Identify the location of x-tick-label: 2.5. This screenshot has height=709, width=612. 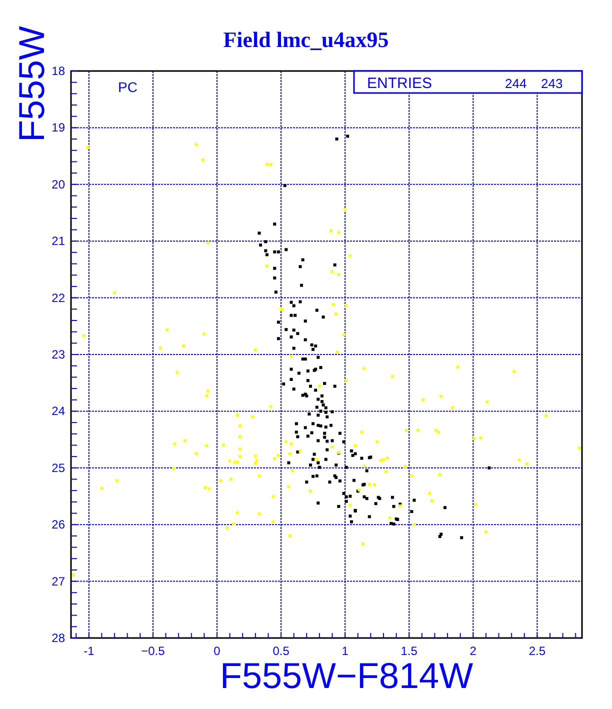
(537, 651).